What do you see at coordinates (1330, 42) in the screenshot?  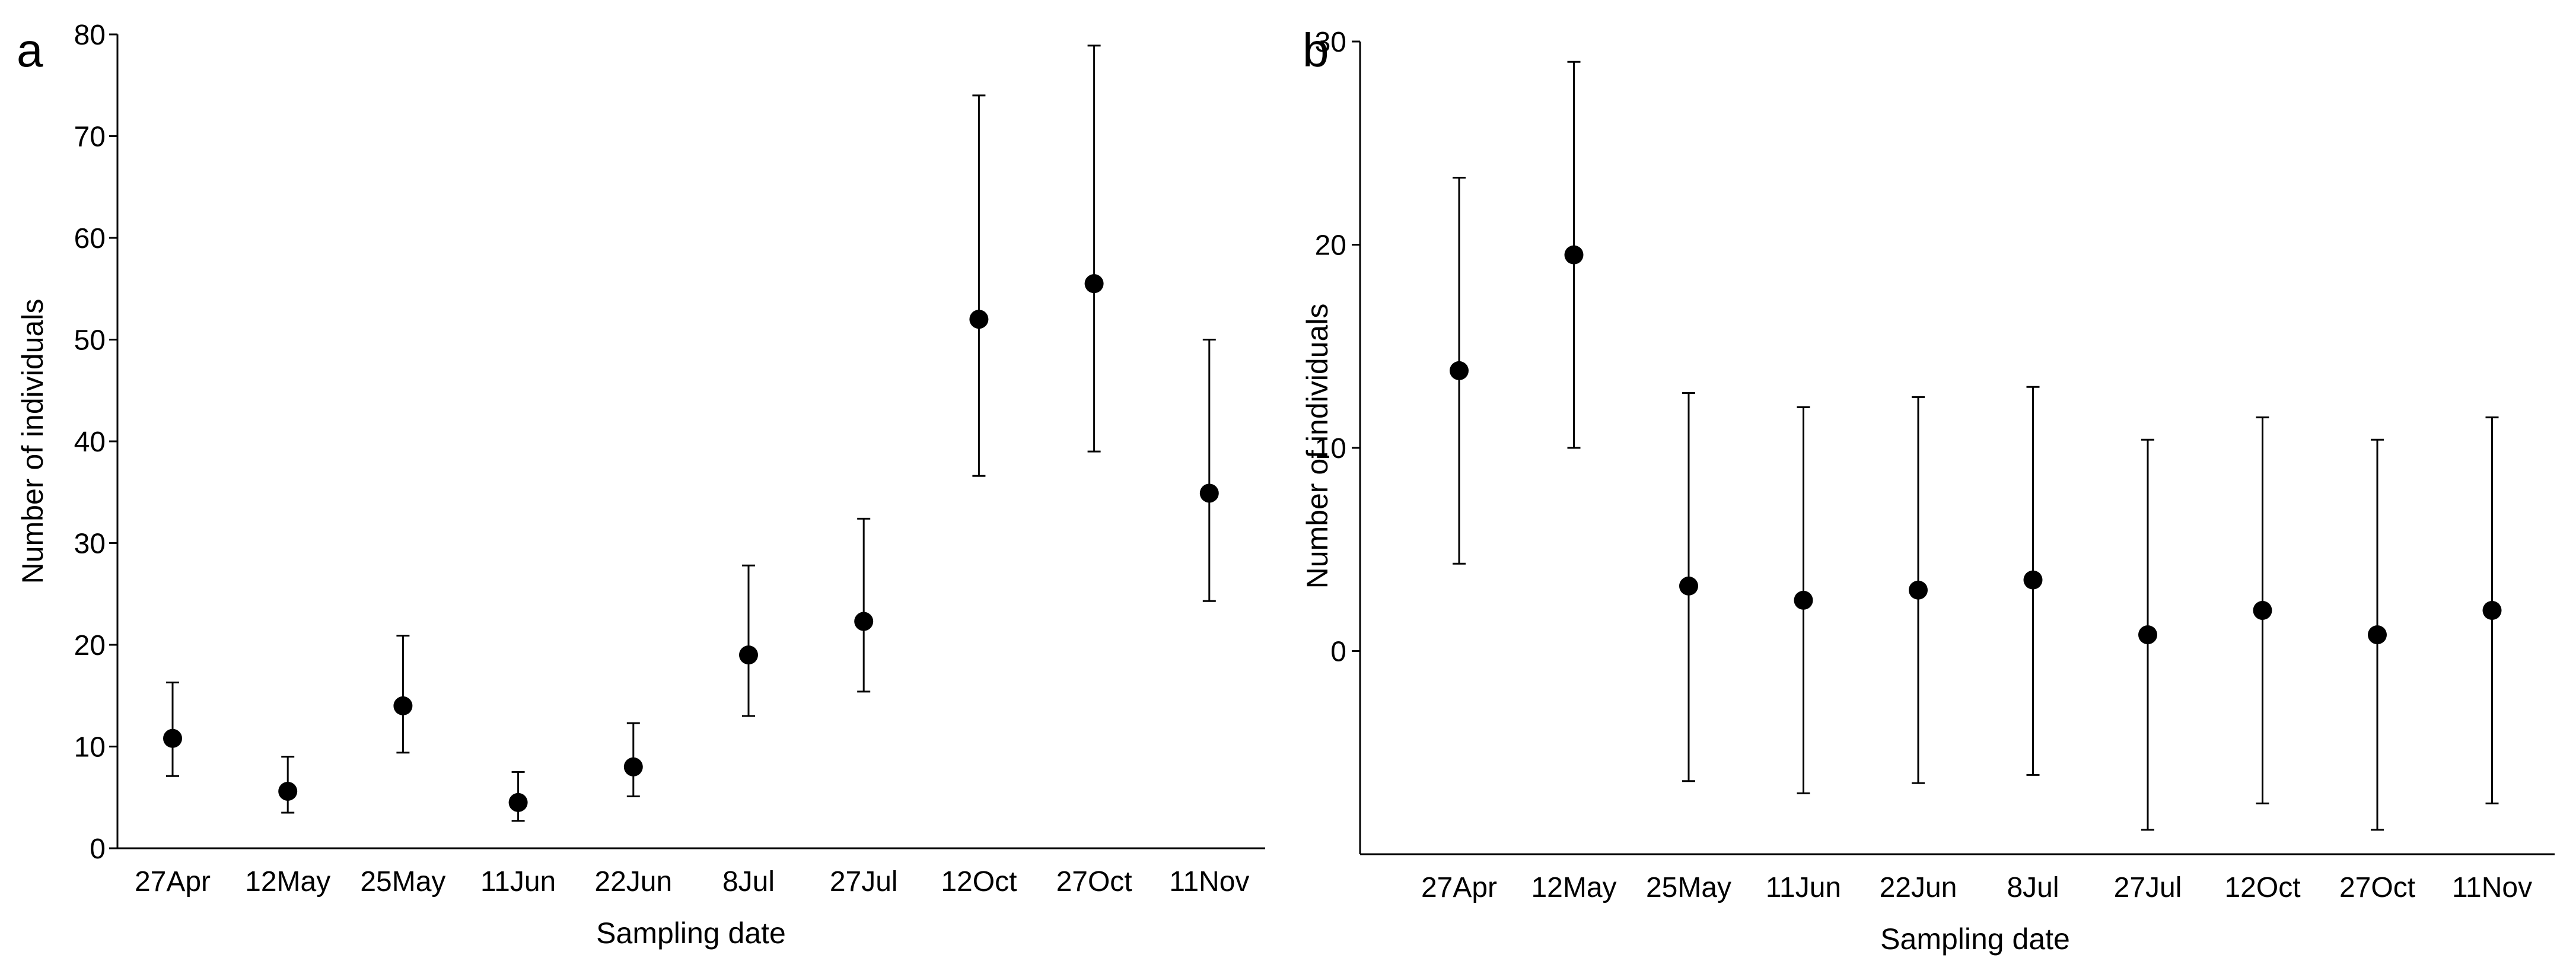 I see `panel-b-y-tick-label: 30` at bounding box center [1330, 42].